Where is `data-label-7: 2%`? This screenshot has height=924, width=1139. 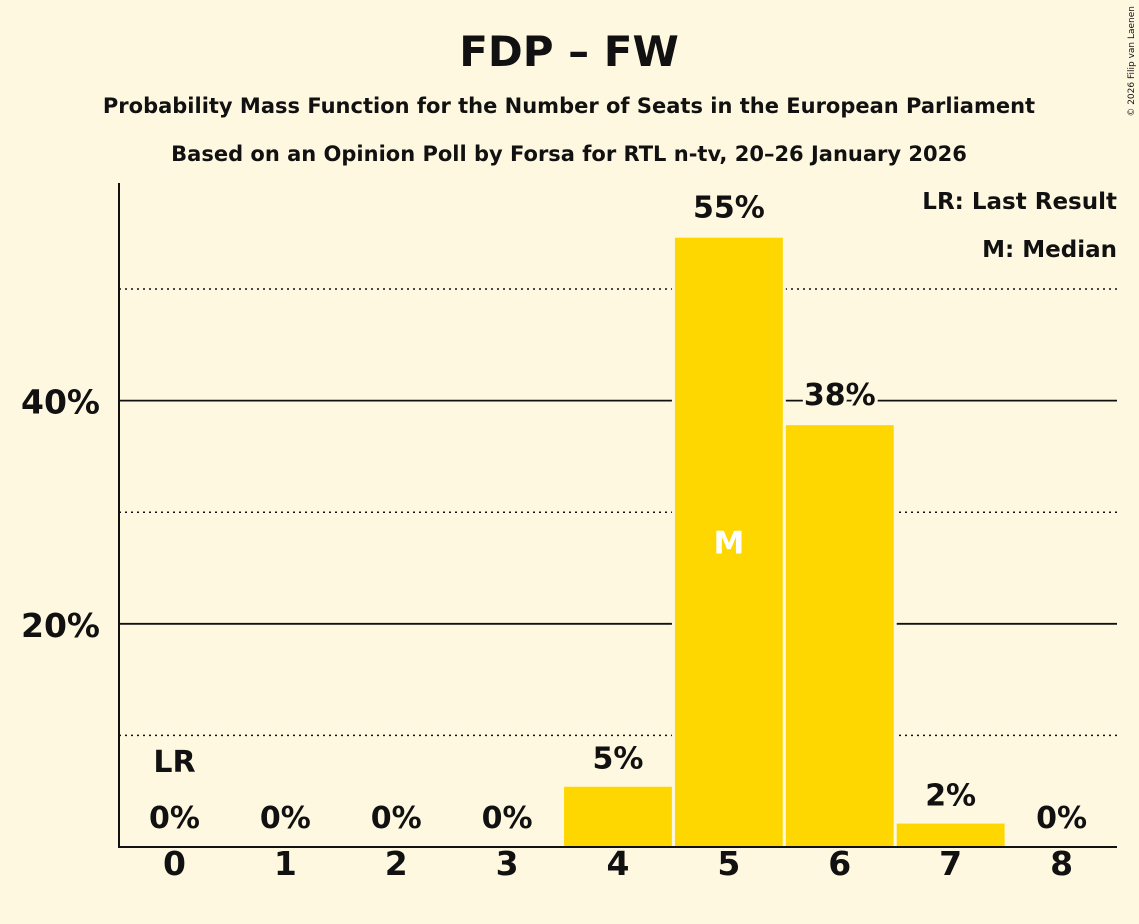
data-label-7: 2% is located at coordinates (950, 796).